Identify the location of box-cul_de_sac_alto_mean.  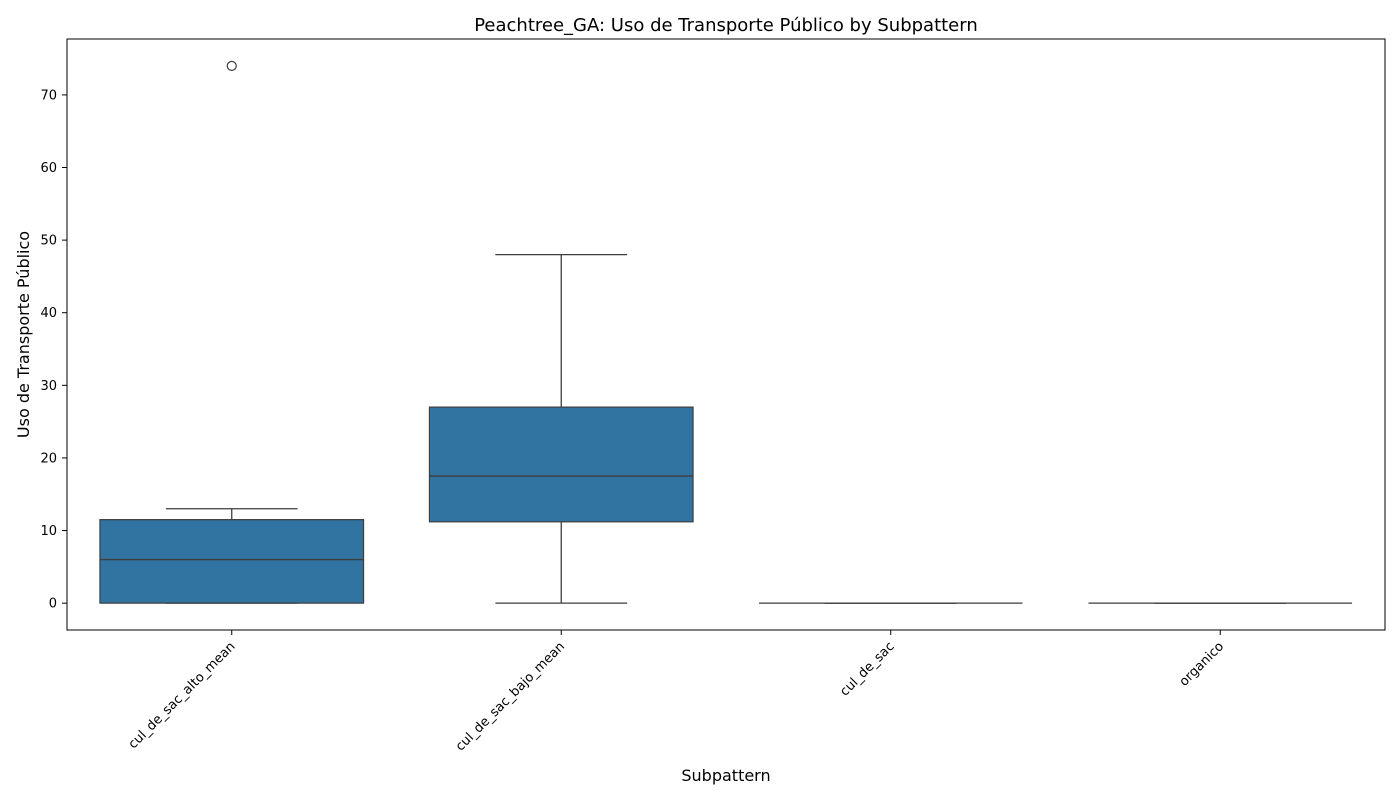
(232, 332).